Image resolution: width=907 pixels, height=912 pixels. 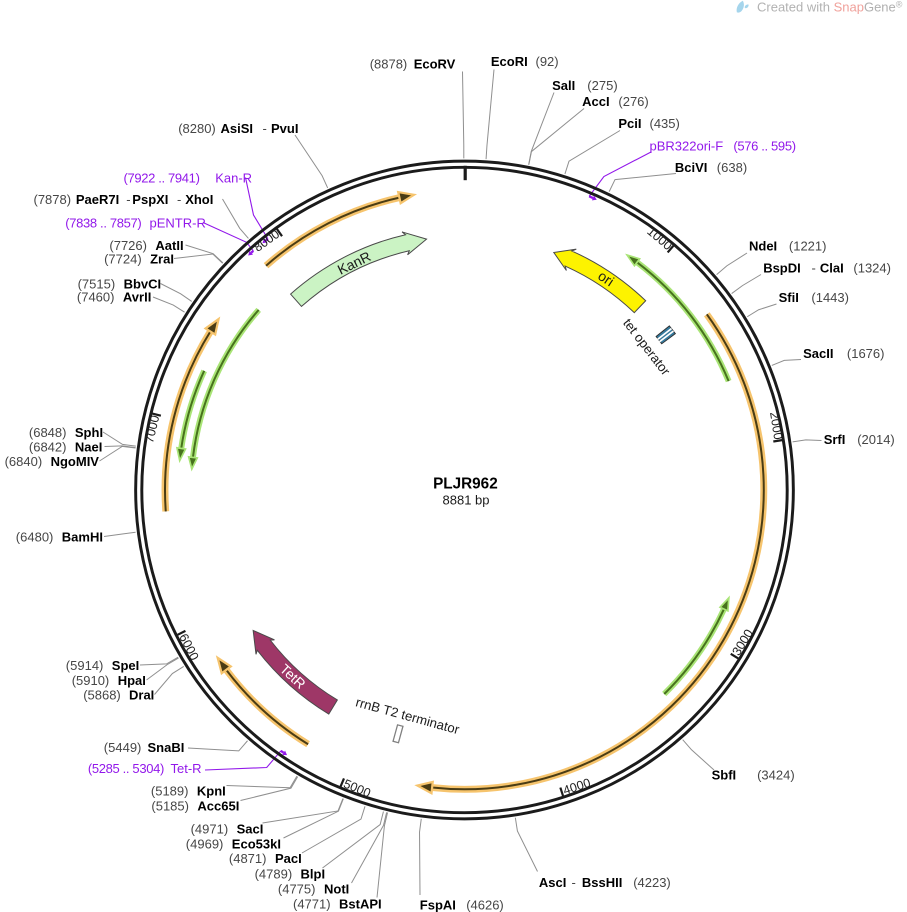 I want to click on svg-text:(8878)EcoRV: (8878) EcoRV, so click(x=413, y=63).